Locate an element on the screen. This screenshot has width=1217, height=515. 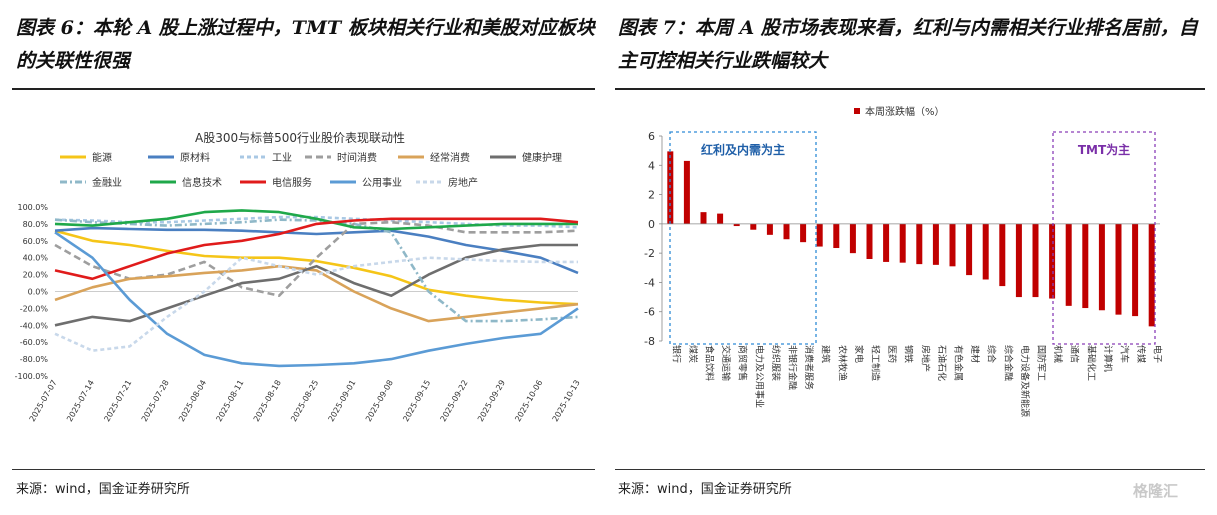
category-label: 汽车 is located at coordinates (1125, 354).